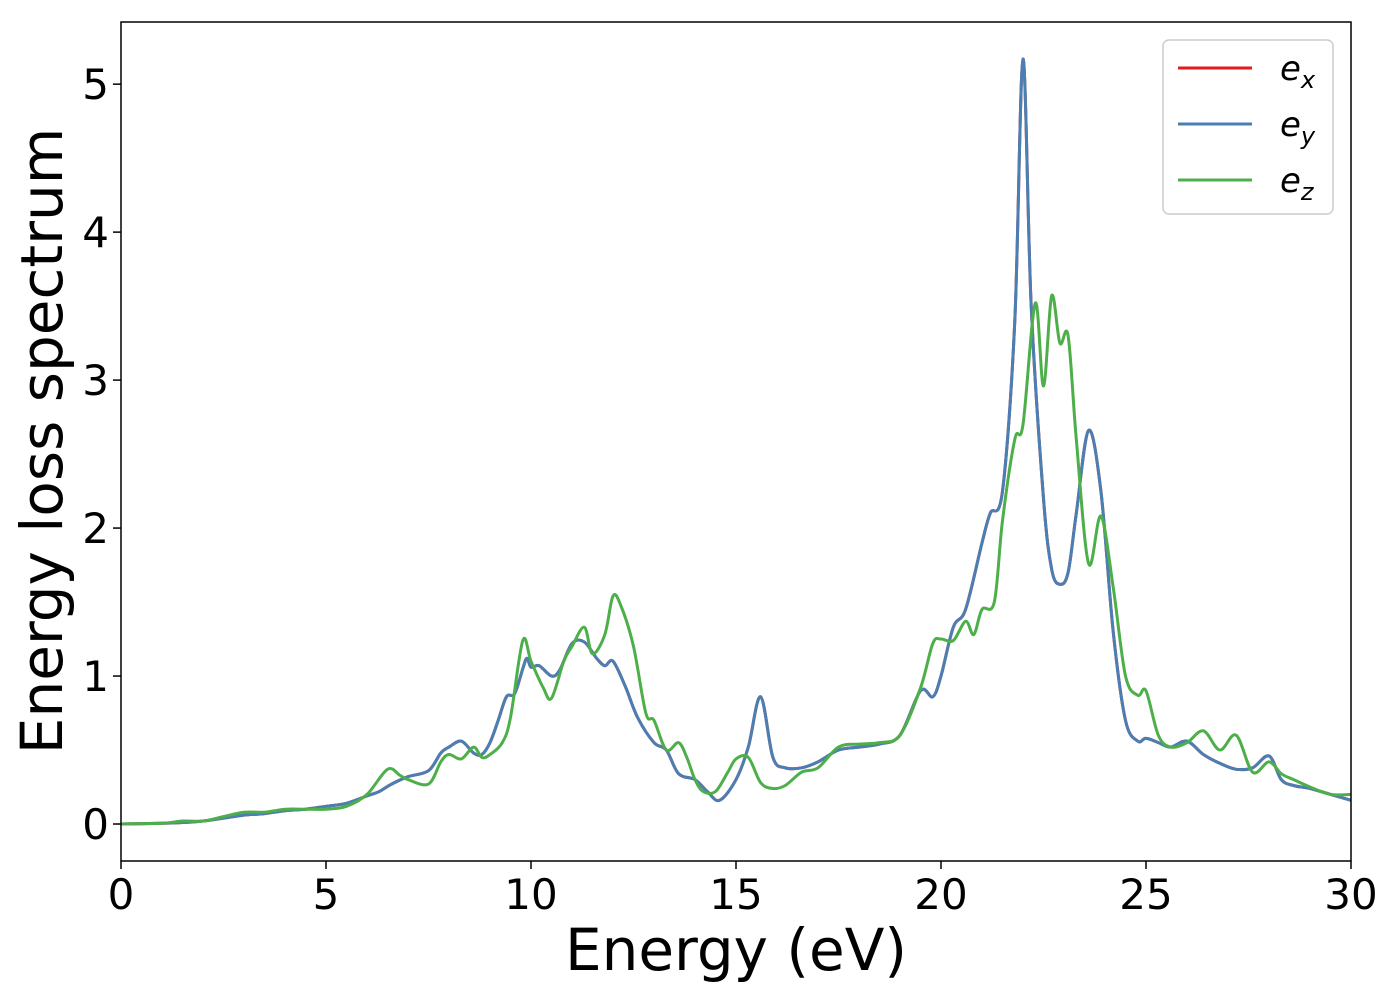 Image resolution: width=1400 pixels, height=1000 pixels. I want to click on legend-label-z: ez, so click(1297, 183).